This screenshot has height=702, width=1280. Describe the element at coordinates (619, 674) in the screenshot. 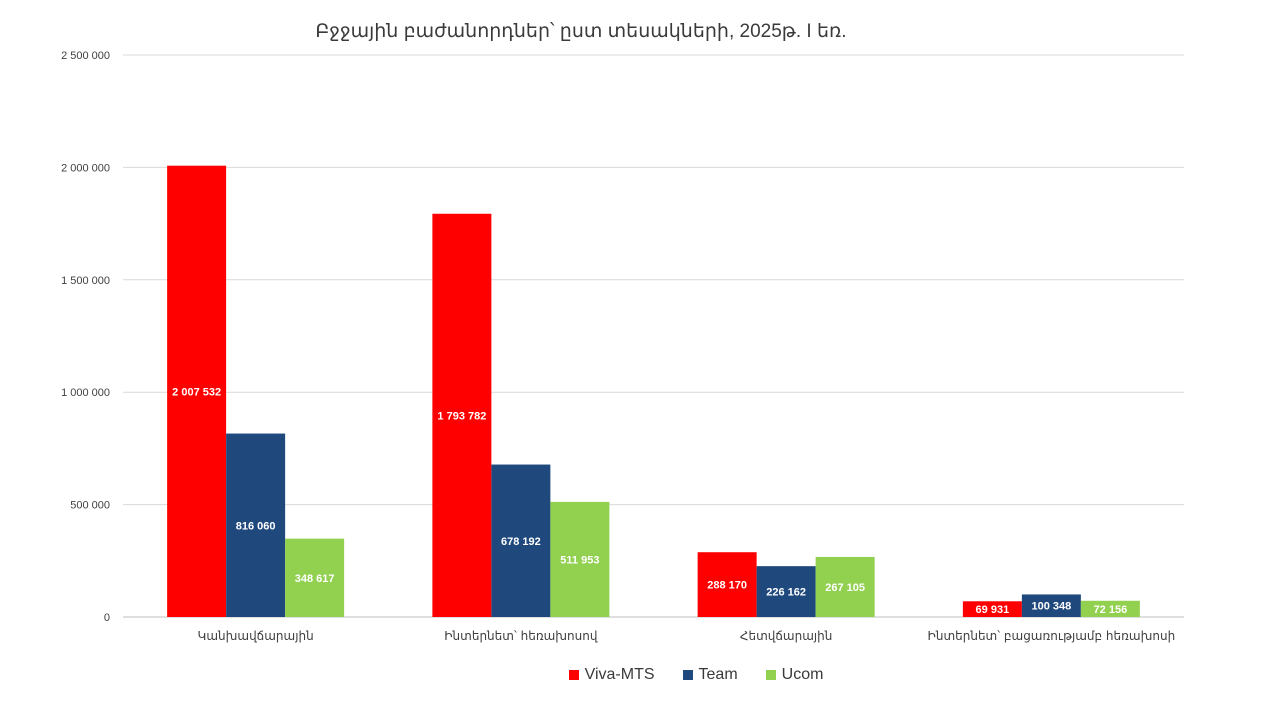

I see `legend-label: Viva-MTS` at that location.